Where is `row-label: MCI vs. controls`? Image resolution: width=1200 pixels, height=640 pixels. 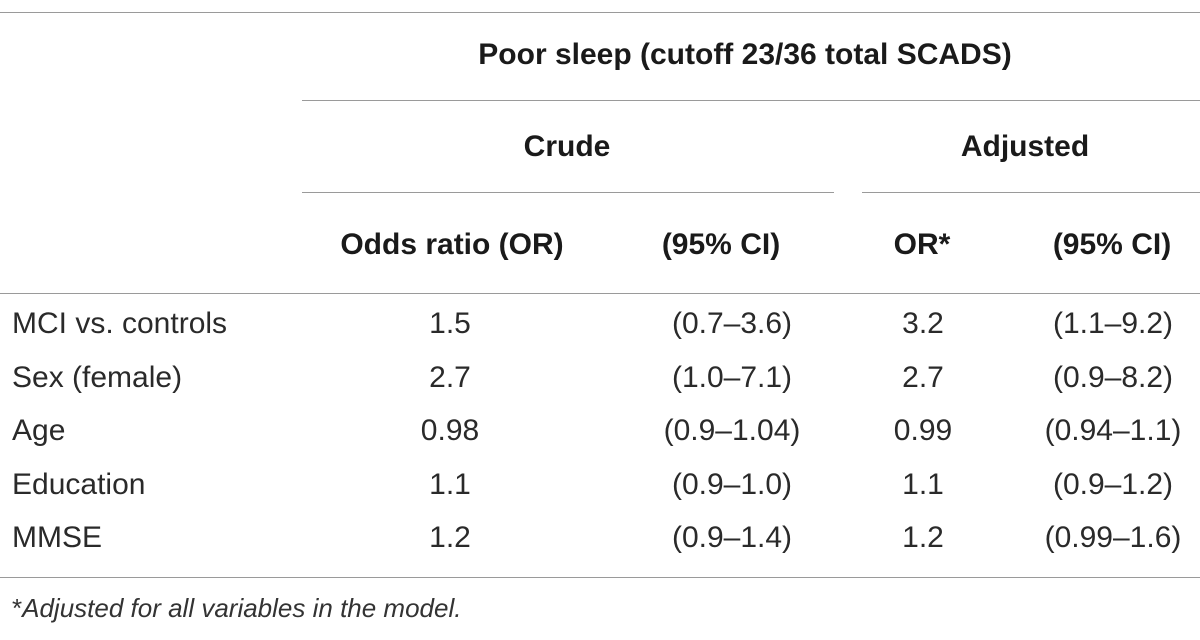
row-label: MCI vs. controls is located at coordinates (120, 323).